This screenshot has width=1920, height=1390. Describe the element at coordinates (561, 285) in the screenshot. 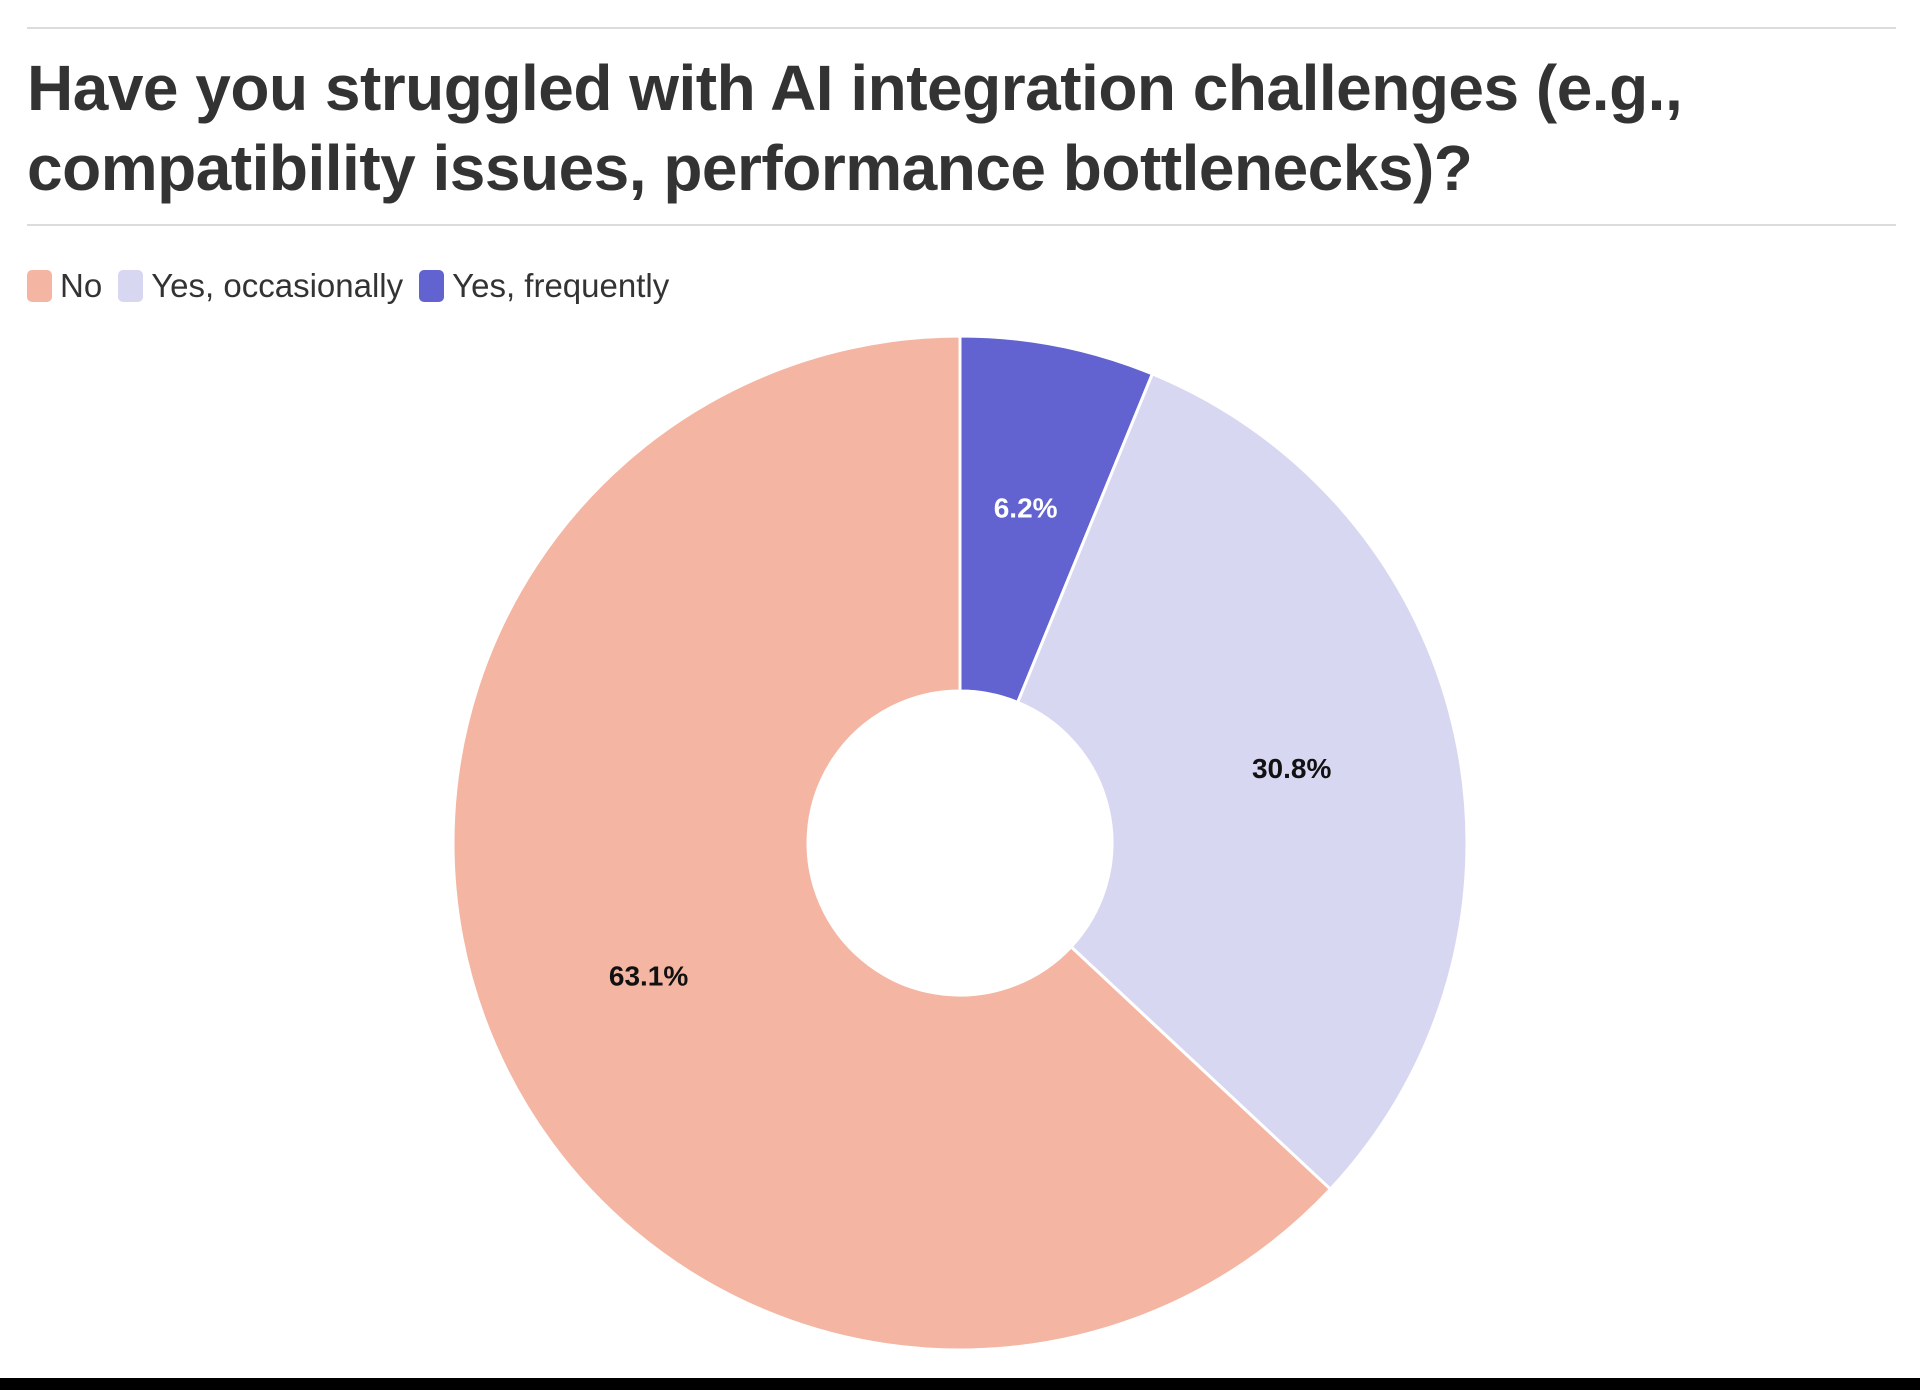

I see `legend-label-yes-frequently: Yes, frequently` at that location.